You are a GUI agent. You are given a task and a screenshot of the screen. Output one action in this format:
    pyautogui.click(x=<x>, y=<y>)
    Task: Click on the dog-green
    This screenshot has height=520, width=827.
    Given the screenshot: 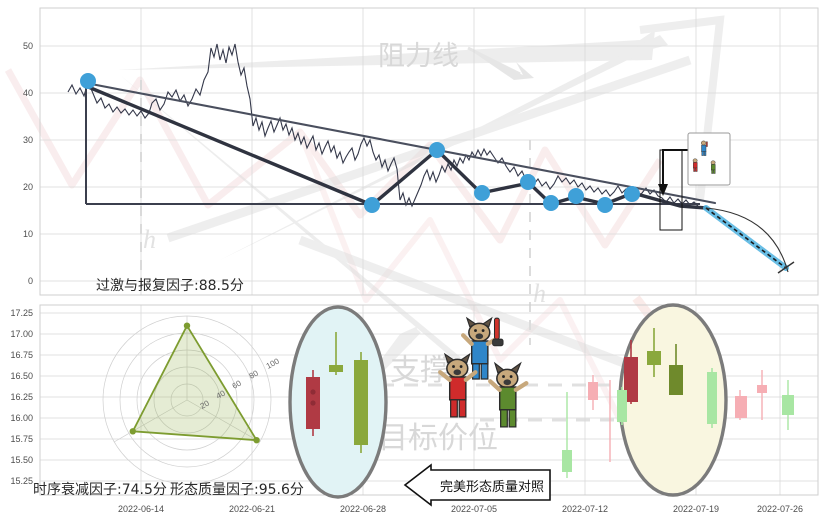 What is the action you would take?
    pyautogui.click(x=508, y=394)
    